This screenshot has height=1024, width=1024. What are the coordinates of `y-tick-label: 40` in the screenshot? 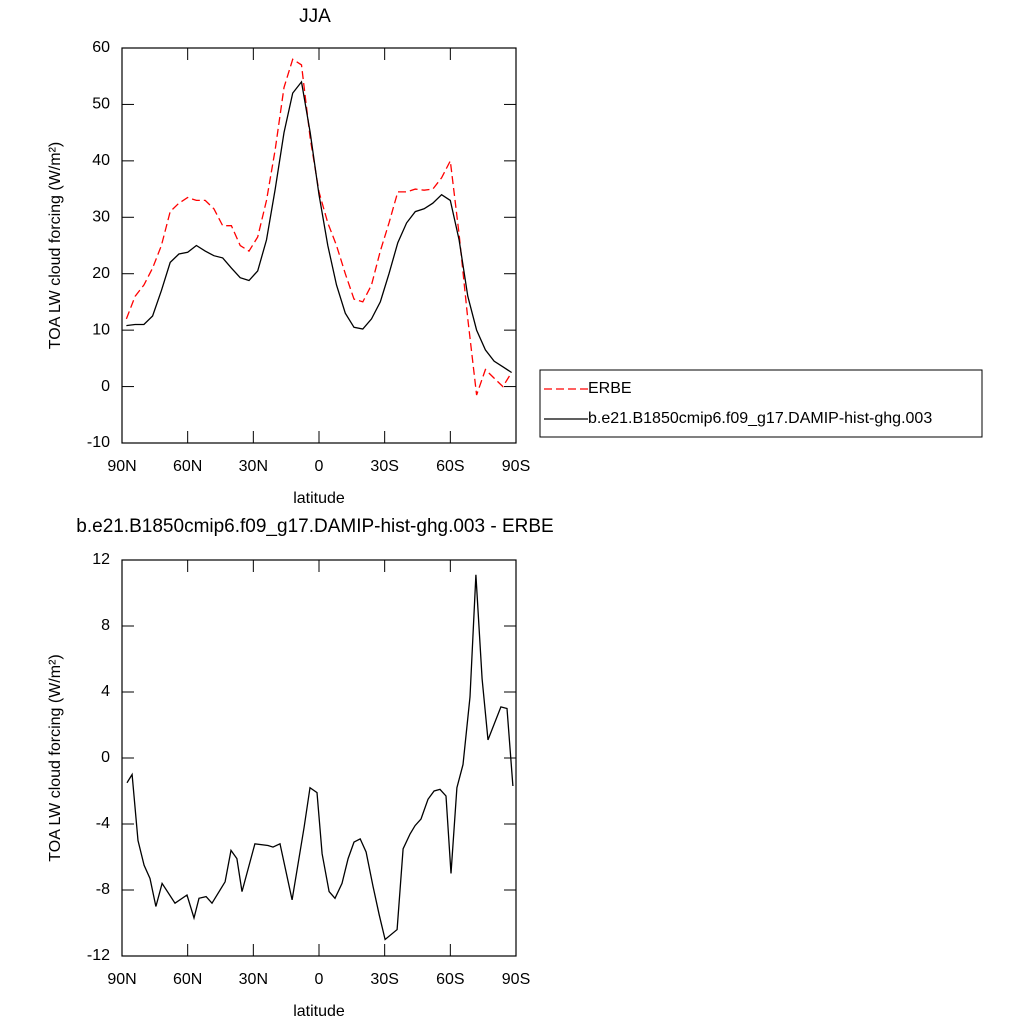 It's located at (101, 160).